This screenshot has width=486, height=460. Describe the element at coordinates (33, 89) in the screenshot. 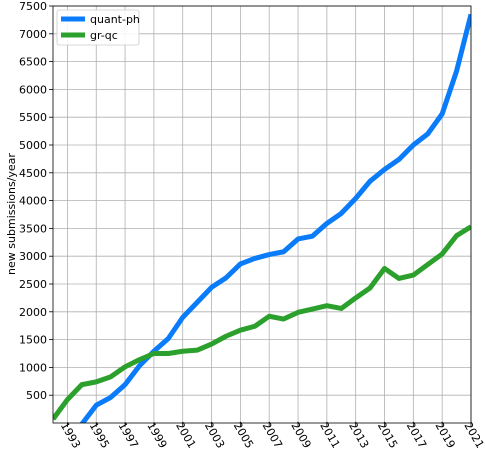

I see `y-tick-label: 6000` at that location.